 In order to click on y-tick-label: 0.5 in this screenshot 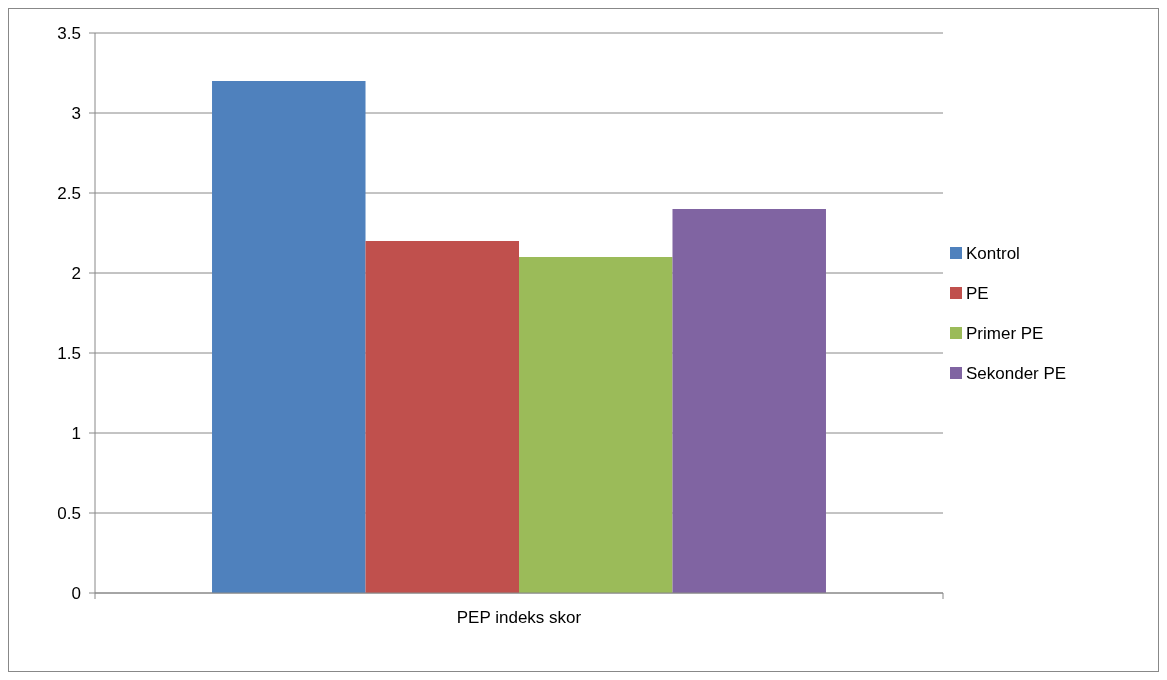, I will do `click(69, 513)`.